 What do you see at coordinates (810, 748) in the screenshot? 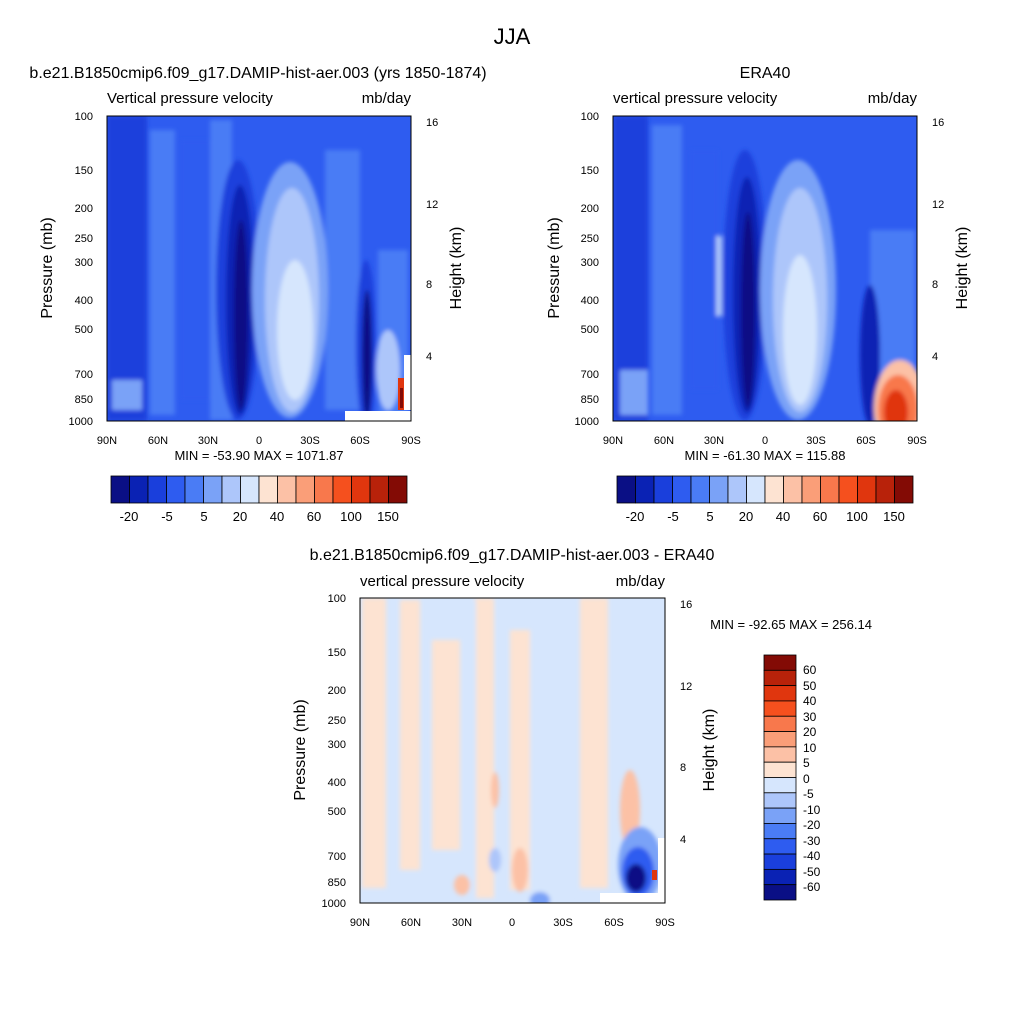
I see `panel-diff-colorbar-label: 10` at bounding box center [810, 748].